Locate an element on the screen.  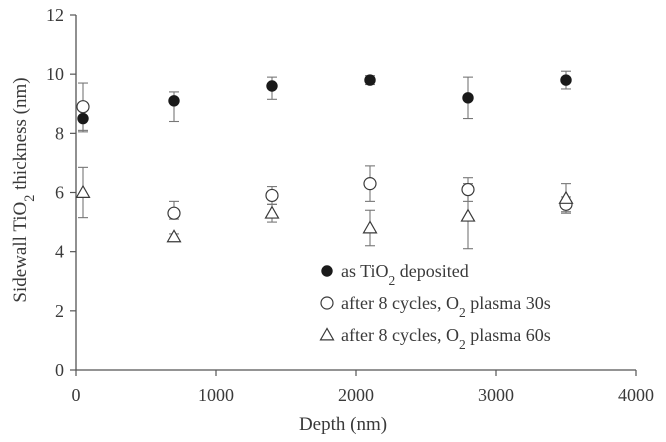
legend-label: after 8 cycles, O2 plasma 60s is located at coordinates (446, 338).